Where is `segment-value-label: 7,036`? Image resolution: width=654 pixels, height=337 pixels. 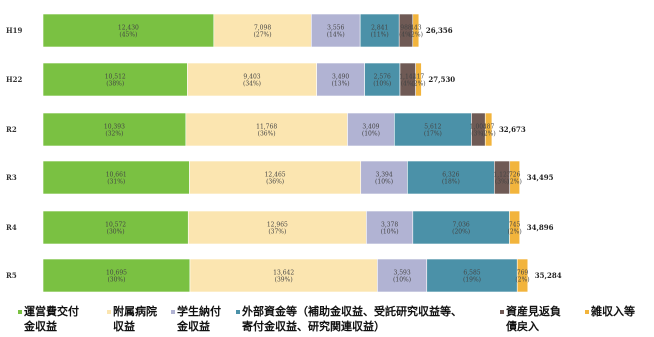 segment-value-label: 7,036 is located at coordinates (461, 225).